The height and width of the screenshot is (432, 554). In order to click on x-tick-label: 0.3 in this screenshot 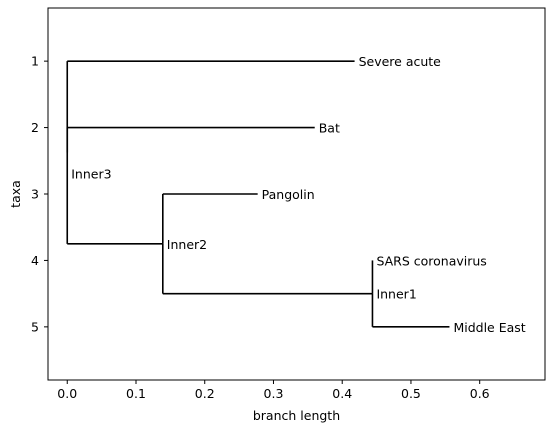, I will do `click(274, 393)`.